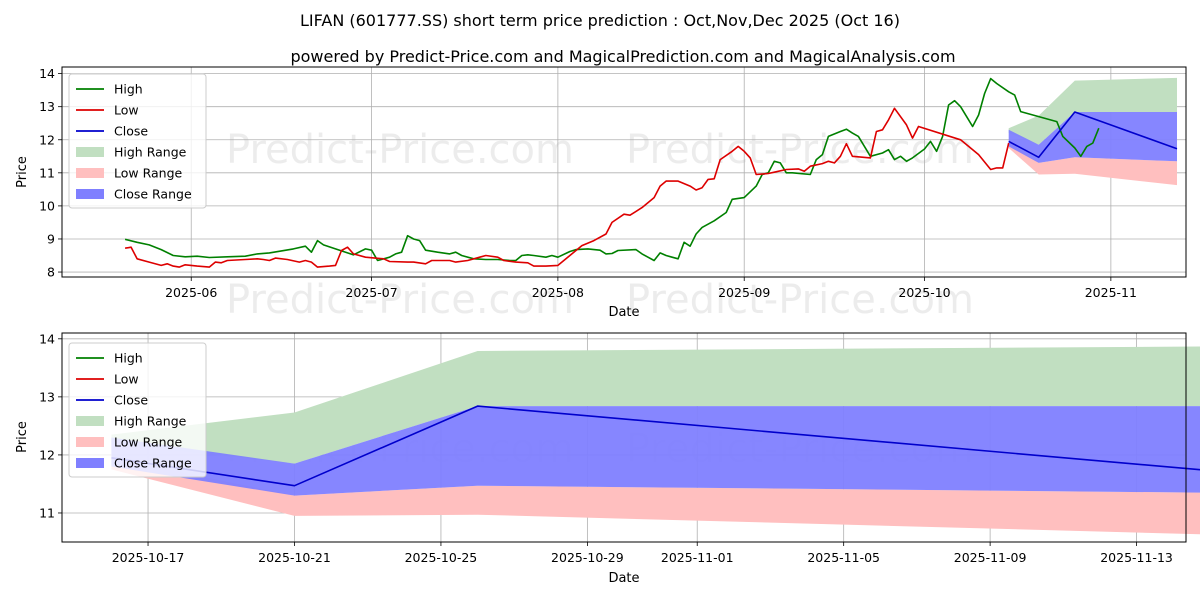 This screenshot has width=1200, height=604. I want to click on close-line, so click(1093, 135).